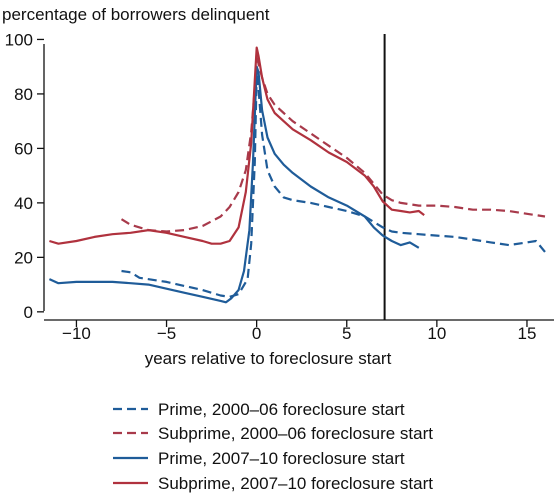 This screenshot has height=494, width=555. Describe the element at coordinates (23, 257) in the screenshot. I see `y-tick-label: 20` at that location.